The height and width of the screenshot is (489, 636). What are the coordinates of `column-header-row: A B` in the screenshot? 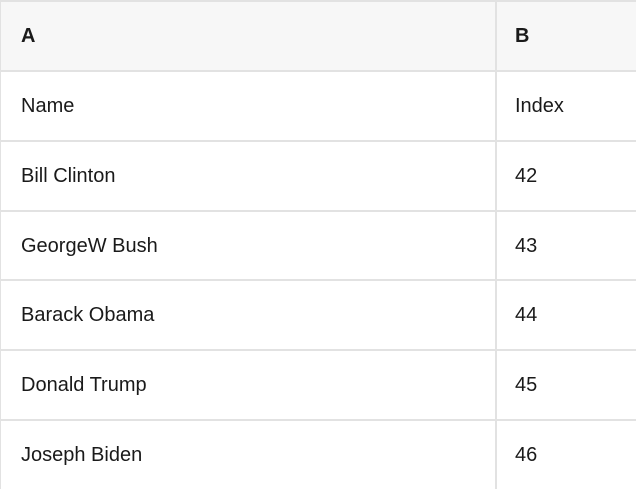 It's located at (318, 37).